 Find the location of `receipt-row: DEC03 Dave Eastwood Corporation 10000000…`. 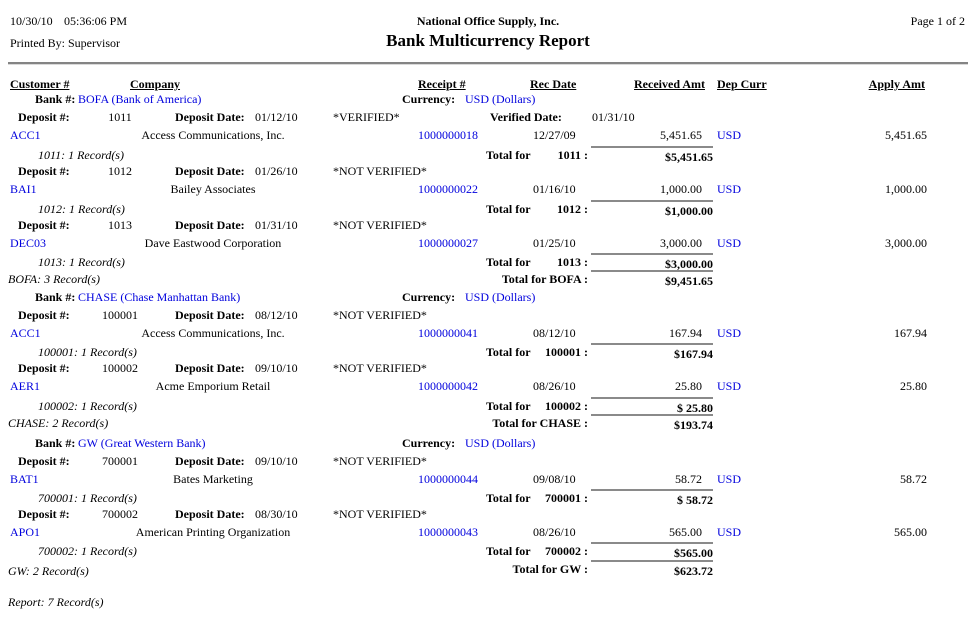

receipt-row: DEC03 Dave Eastwood Corporation 10000000… is located at coordinates (488, 245).